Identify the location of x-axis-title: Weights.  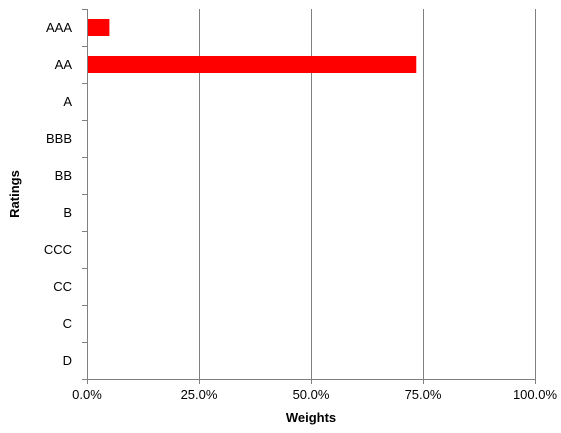
(311, 417).